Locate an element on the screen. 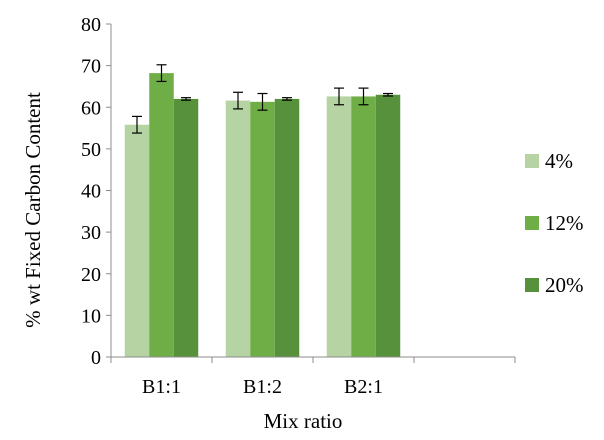  y-tick-label: 50 is located at coordinates (91, 150).